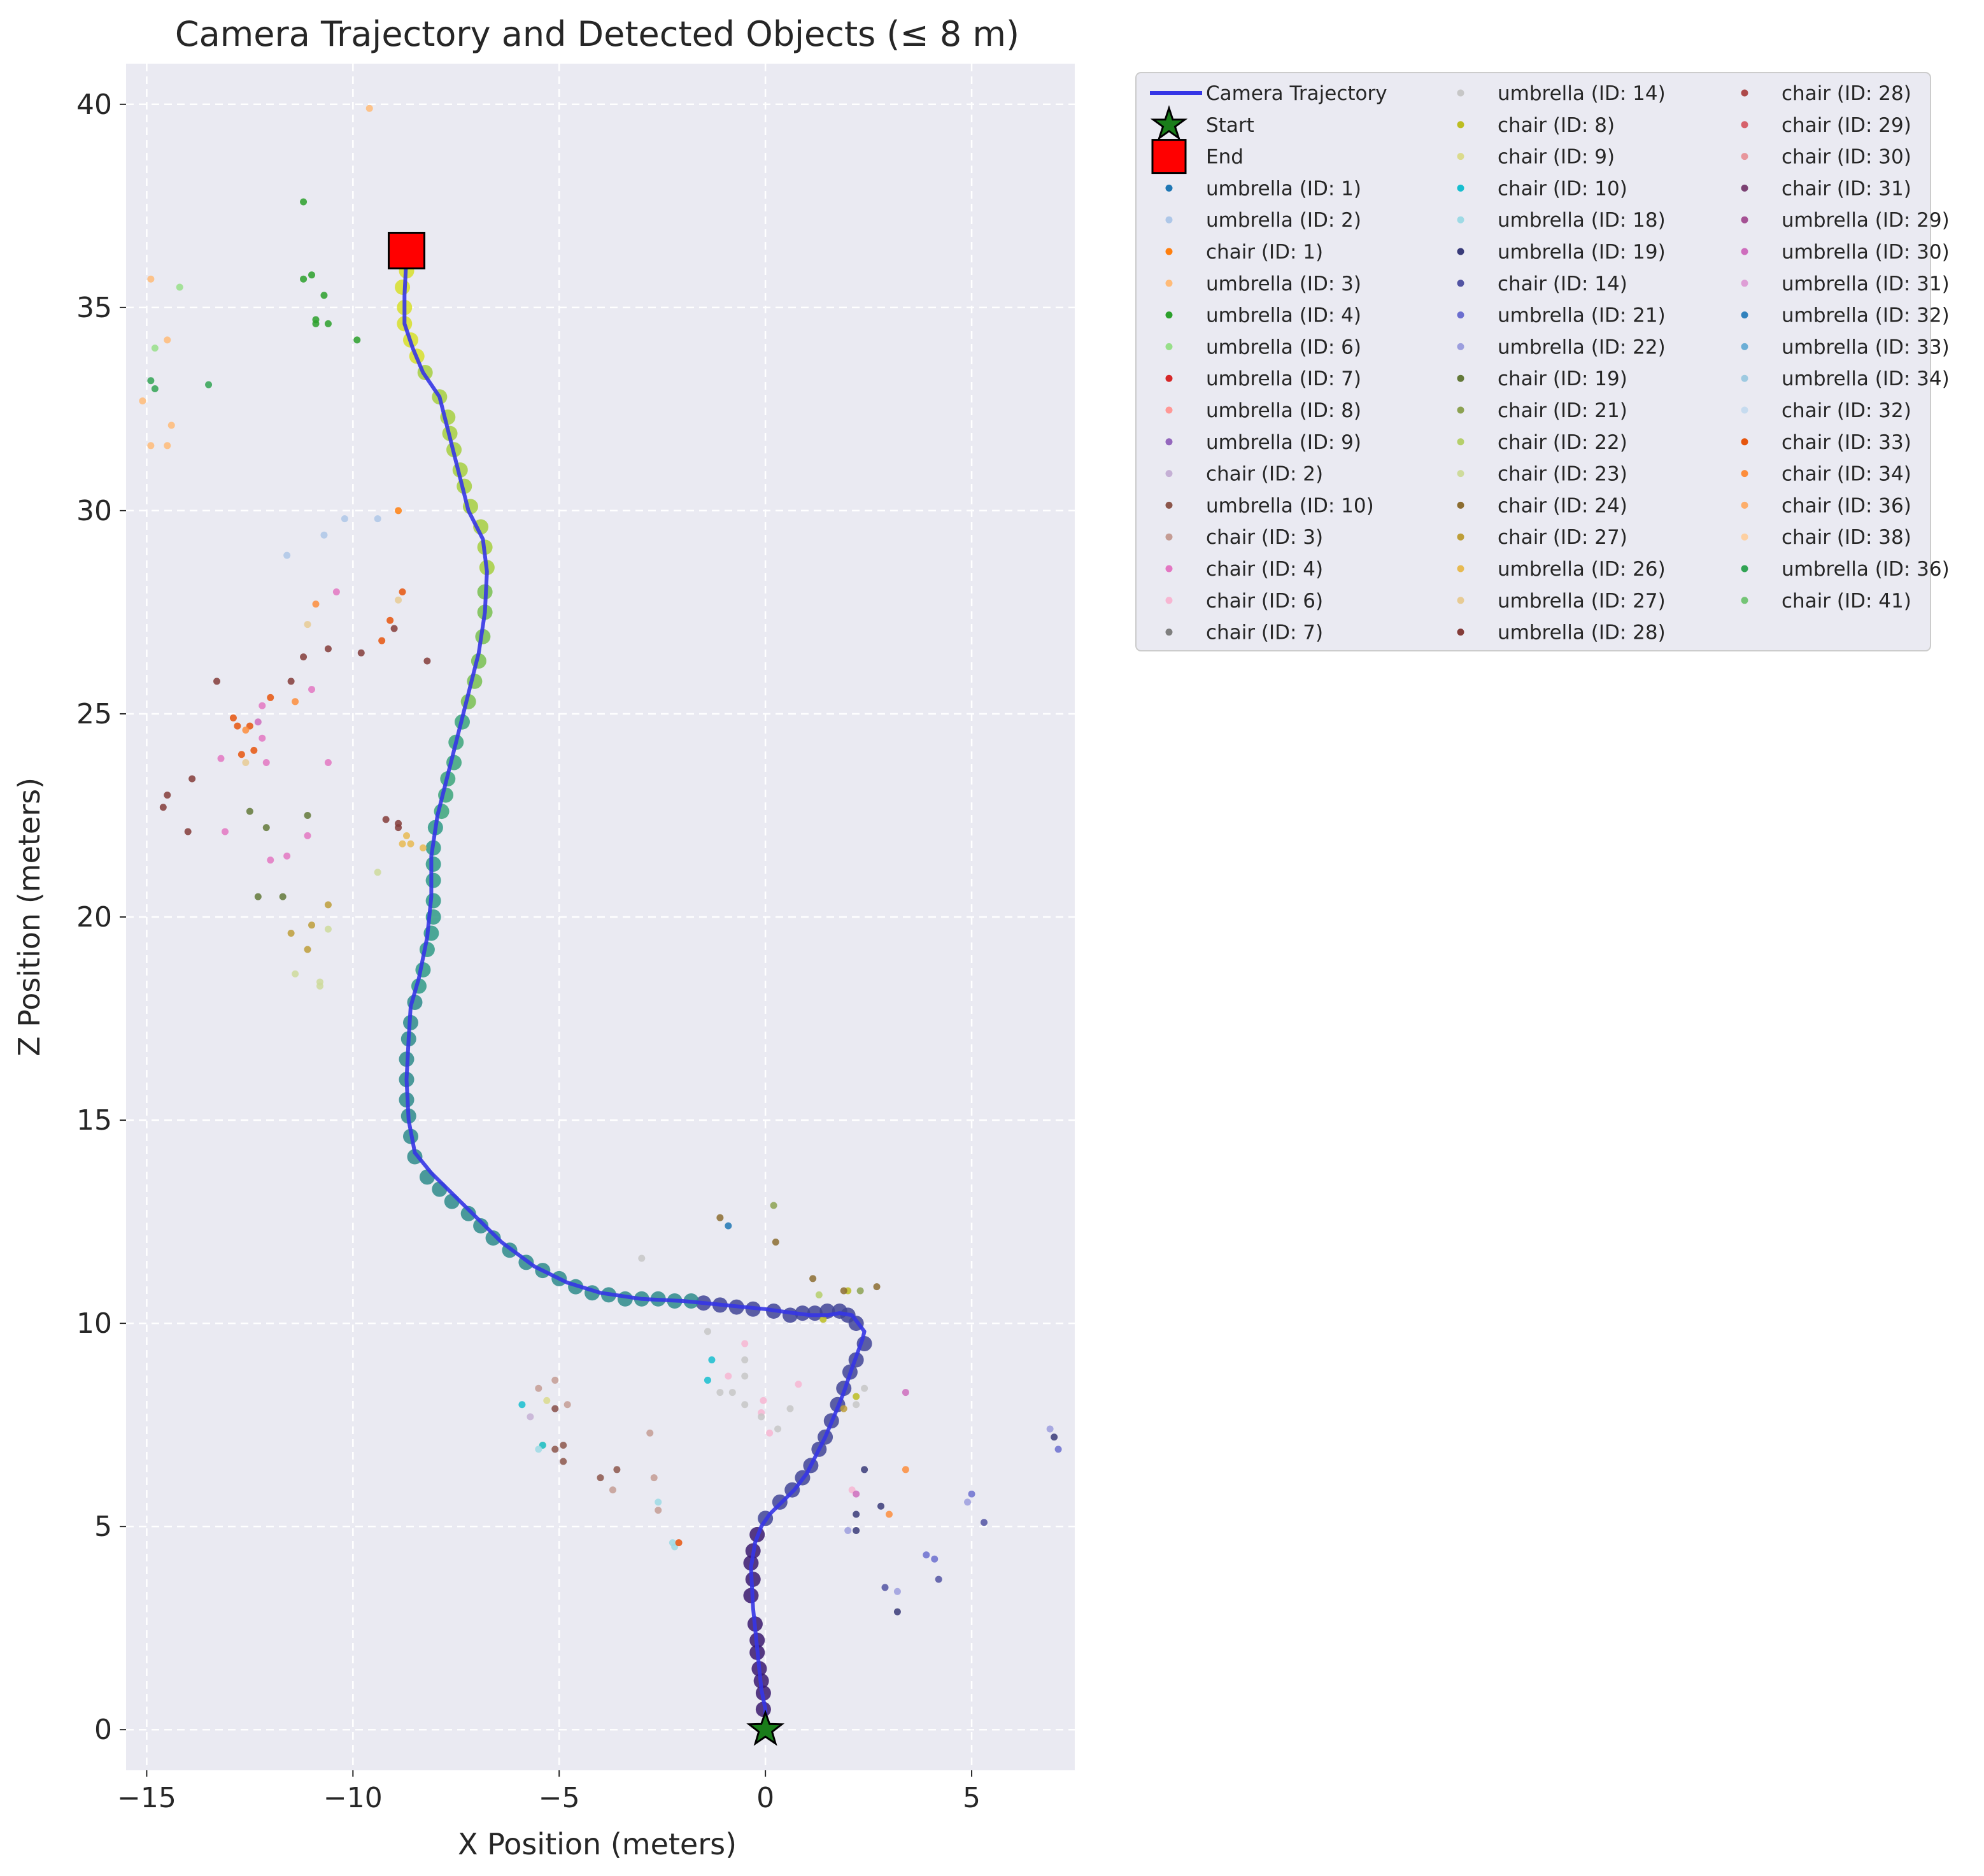 The height and width of the screenshot is (1876, 1984). Describe the element at coordinates (1562, 537) in the screenshot. I see `legend-label: chair (ID: 27)` at that location.